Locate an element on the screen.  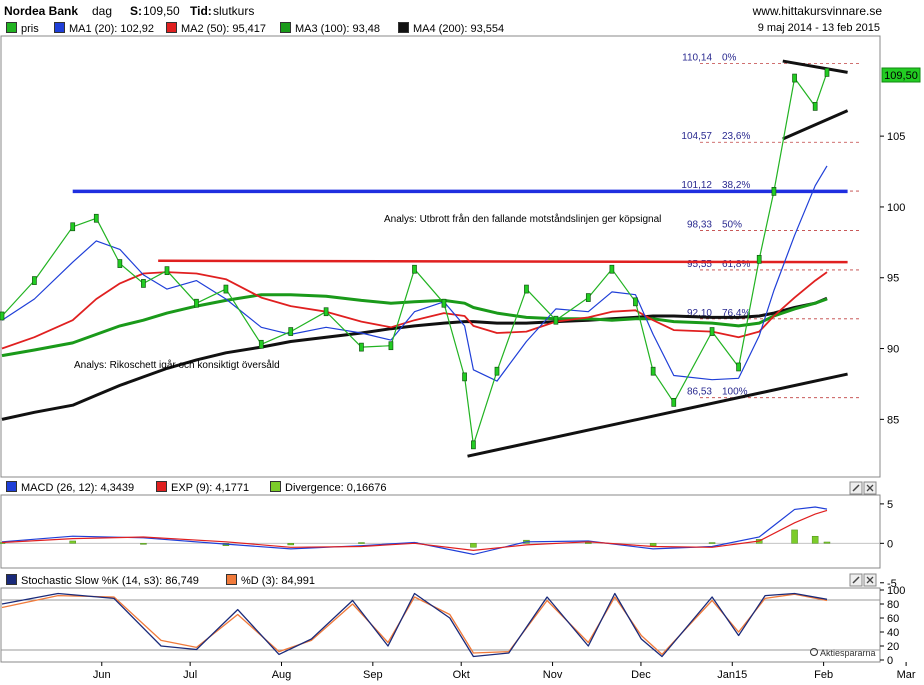
macd-panel is located at coordinates (440, 531).